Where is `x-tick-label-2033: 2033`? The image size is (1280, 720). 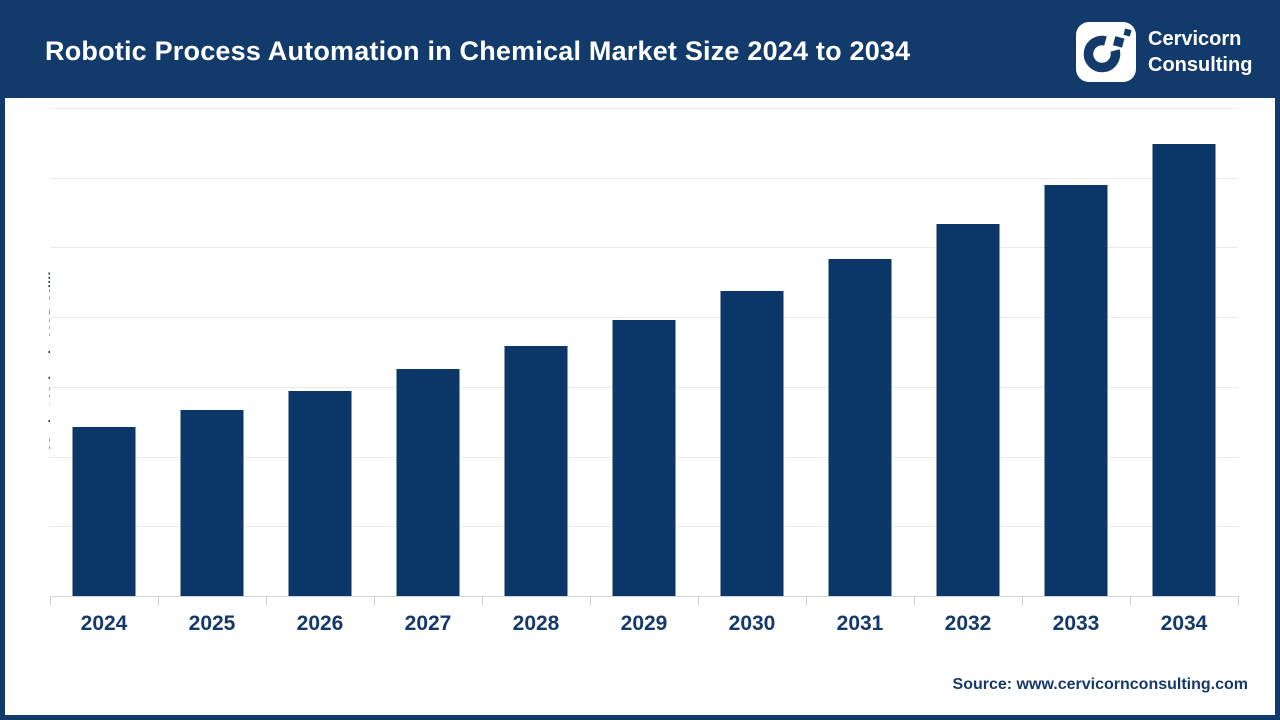 x-tick-label-2033: 2033 is located at coordinates (1076, 623).